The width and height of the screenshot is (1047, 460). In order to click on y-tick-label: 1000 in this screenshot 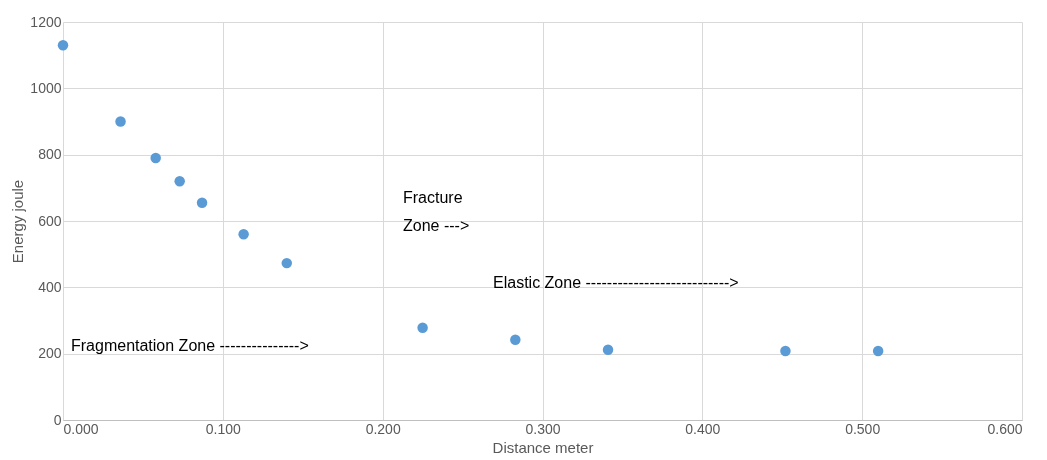, I will do `click(46, 87)`.